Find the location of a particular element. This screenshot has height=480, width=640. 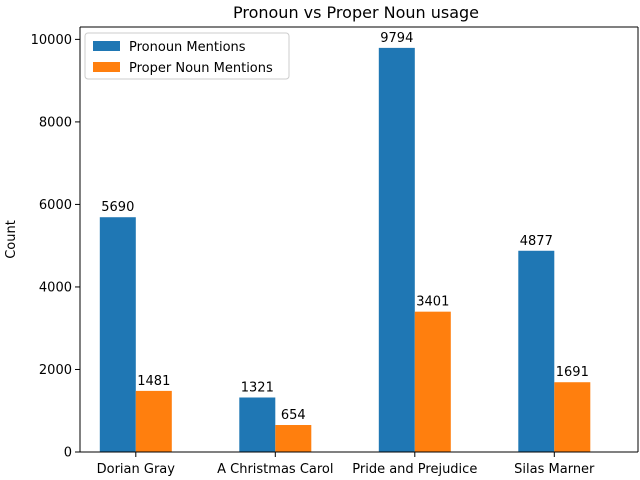

y-tick-label: 6000 is located at coordinates (55, 205).